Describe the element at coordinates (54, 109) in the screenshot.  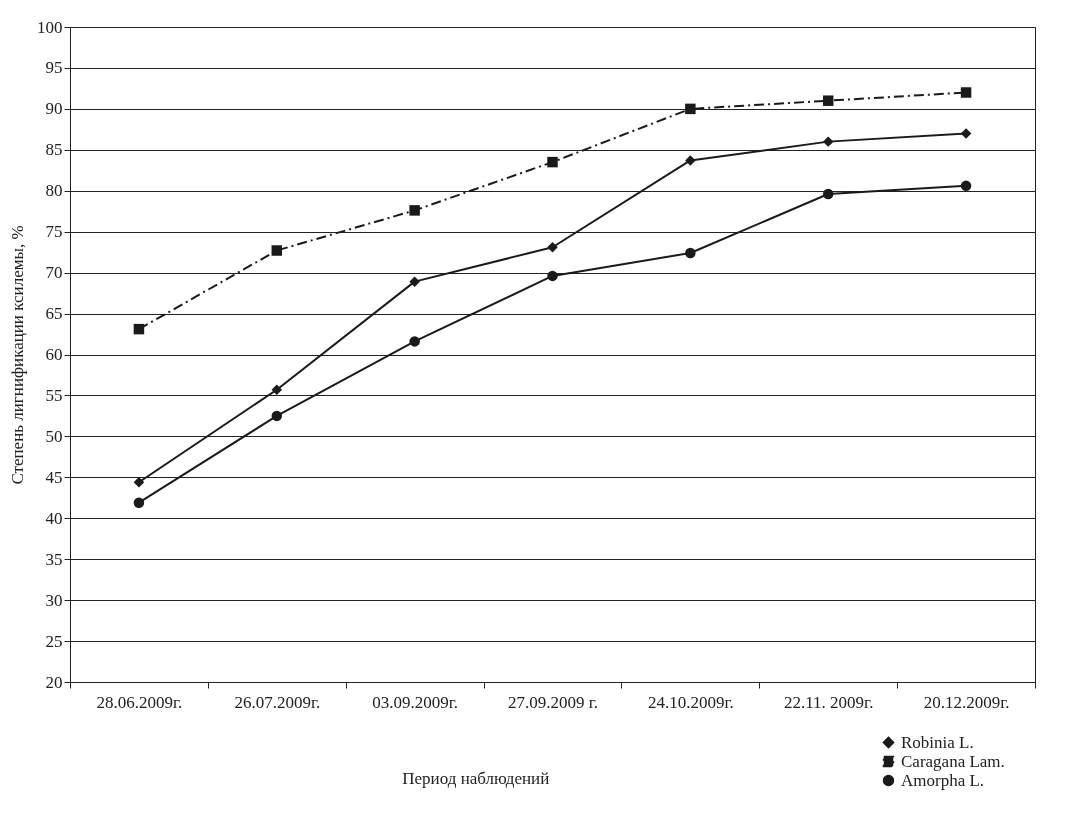
I see `y-tick-label: 90` at that location.